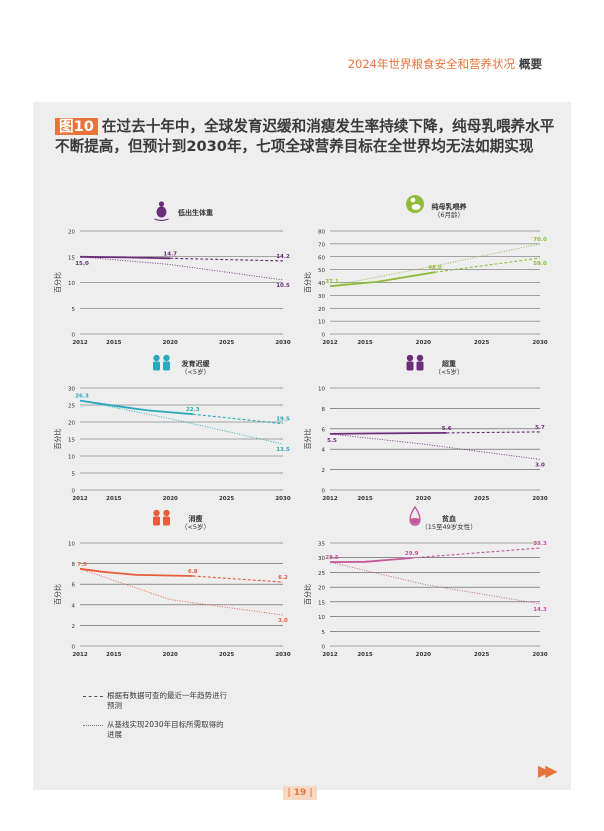 The height and width of the screenshot is (831, 604). I want to click on legend-target: 从基线实现2030年目标所需取得的进展, so click(155, 730).